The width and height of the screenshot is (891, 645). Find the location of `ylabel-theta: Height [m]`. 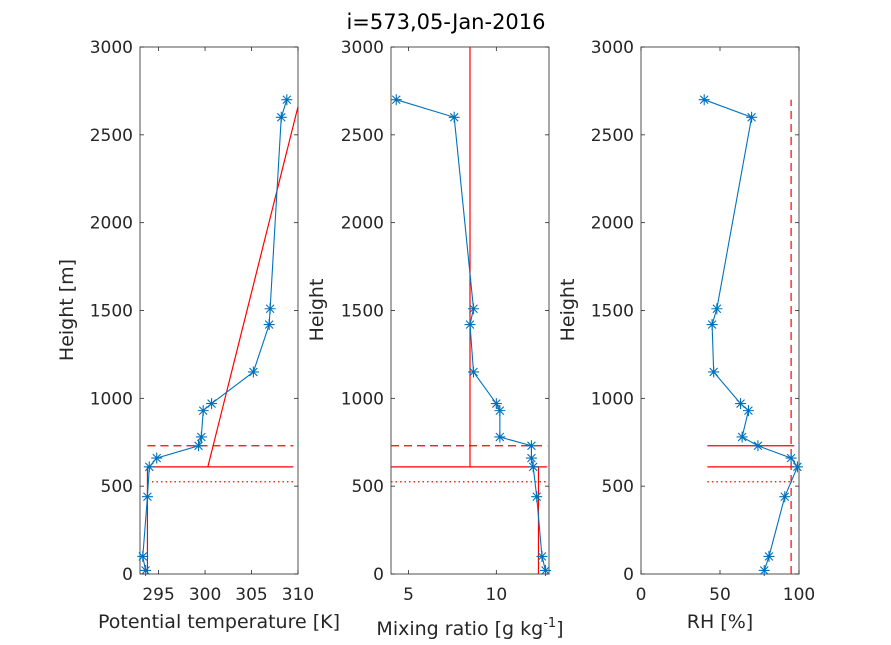

ylabel-theta: Height [m] is located at coordinates (67, 310).